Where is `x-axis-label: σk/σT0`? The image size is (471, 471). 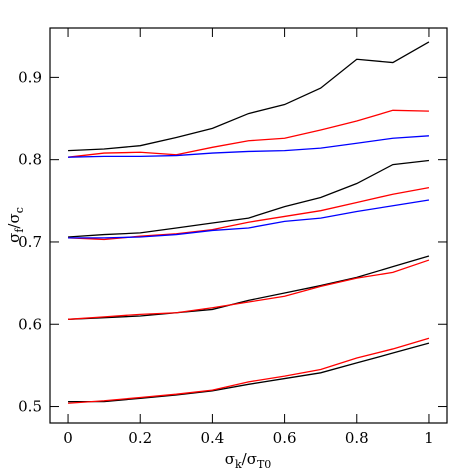
x-axis-label: σk/σT0 is located at coordinates (248, 460).